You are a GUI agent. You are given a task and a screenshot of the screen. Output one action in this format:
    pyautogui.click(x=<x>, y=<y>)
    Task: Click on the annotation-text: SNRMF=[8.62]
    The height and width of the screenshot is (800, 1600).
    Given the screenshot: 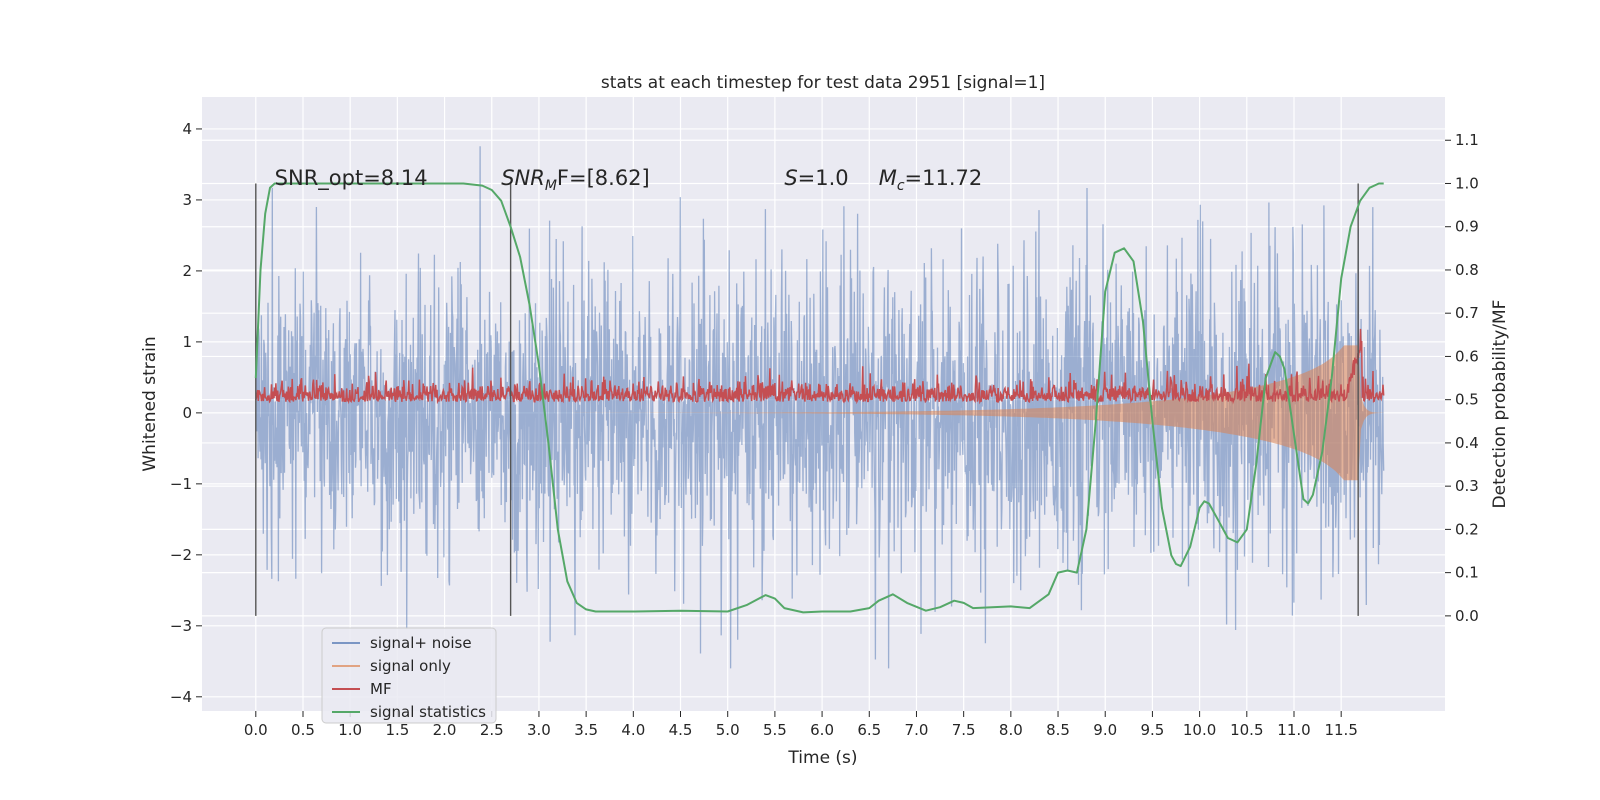 What is the action you would take?
    pyautogui.click(x=575, y=180)
    